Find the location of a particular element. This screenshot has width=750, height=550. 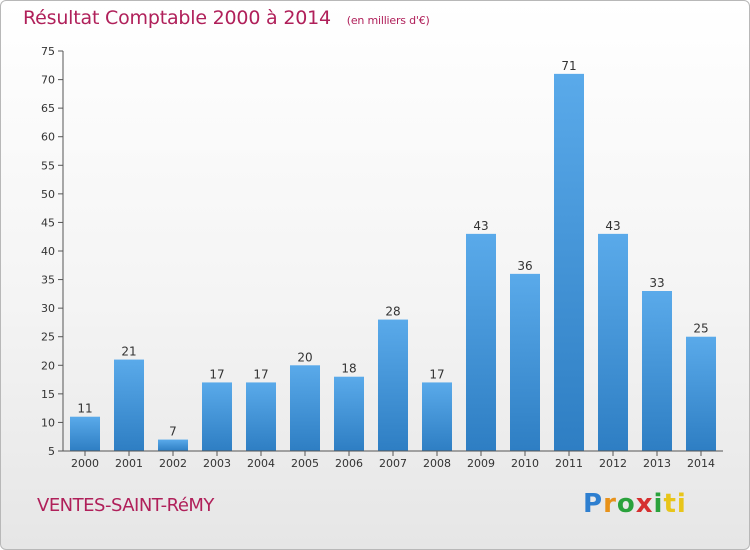

y-tick-label: 25 is located at coordinates (48, 337).